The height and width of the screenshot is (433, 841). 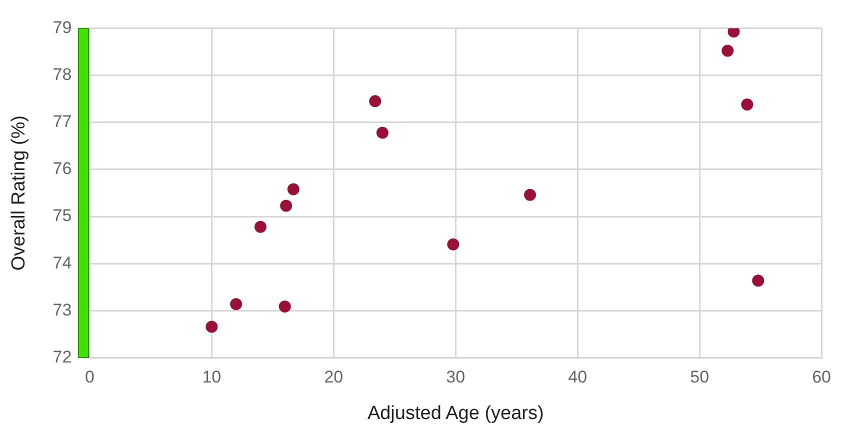 What do you see at coordinates (334, 377) in the screenshot?
I see `x-tick-label: 20` at bounding box center [334, 377].